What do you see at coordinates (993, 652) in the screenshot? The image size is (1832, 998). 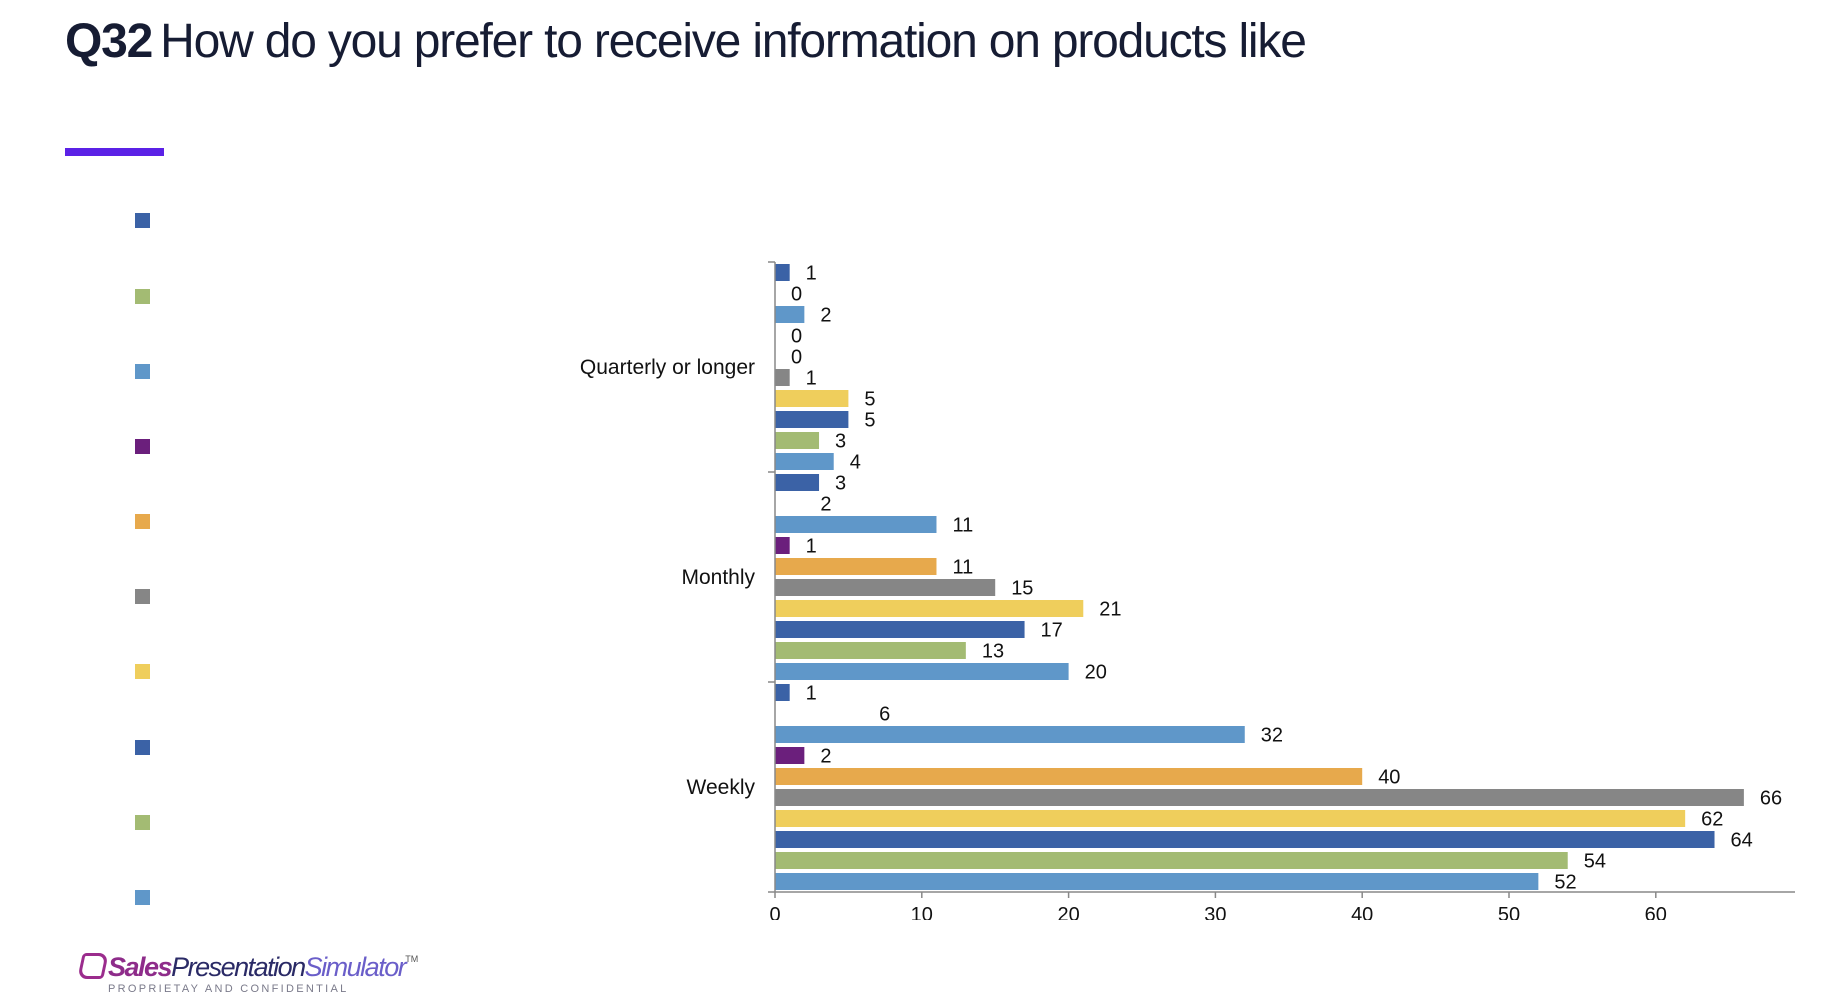 I see `data-label: 13` at bounding box center [993, 652].